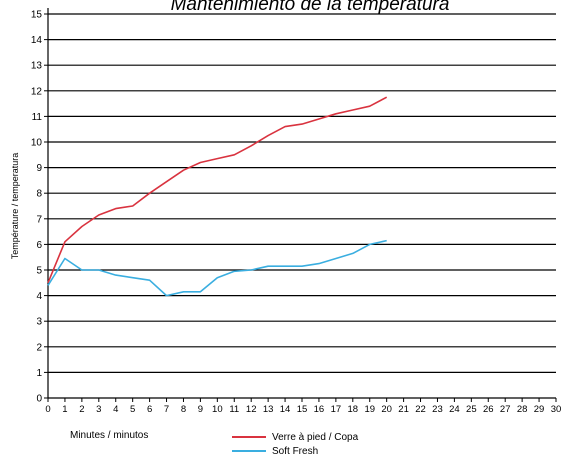 Image resolution: width=565 pixels, height=461 pixels. I want to click on legend-label-soft-fresh: Soft Fresh, so click(295, 451).